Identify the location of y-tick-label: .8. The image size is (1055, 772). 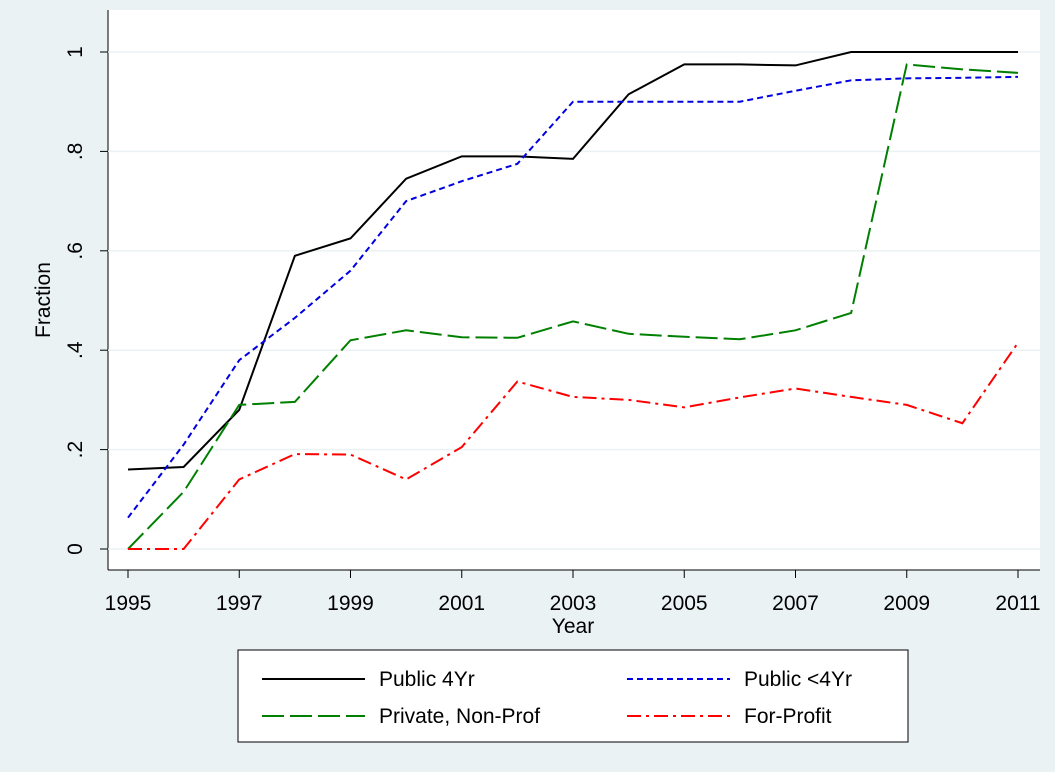
(75, 152).